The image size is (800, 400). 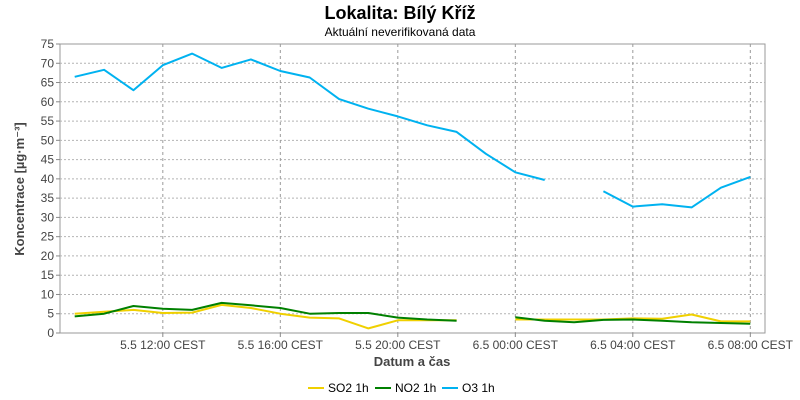 I want to click on y-tick-label: 5, so click(x=50, y=314).